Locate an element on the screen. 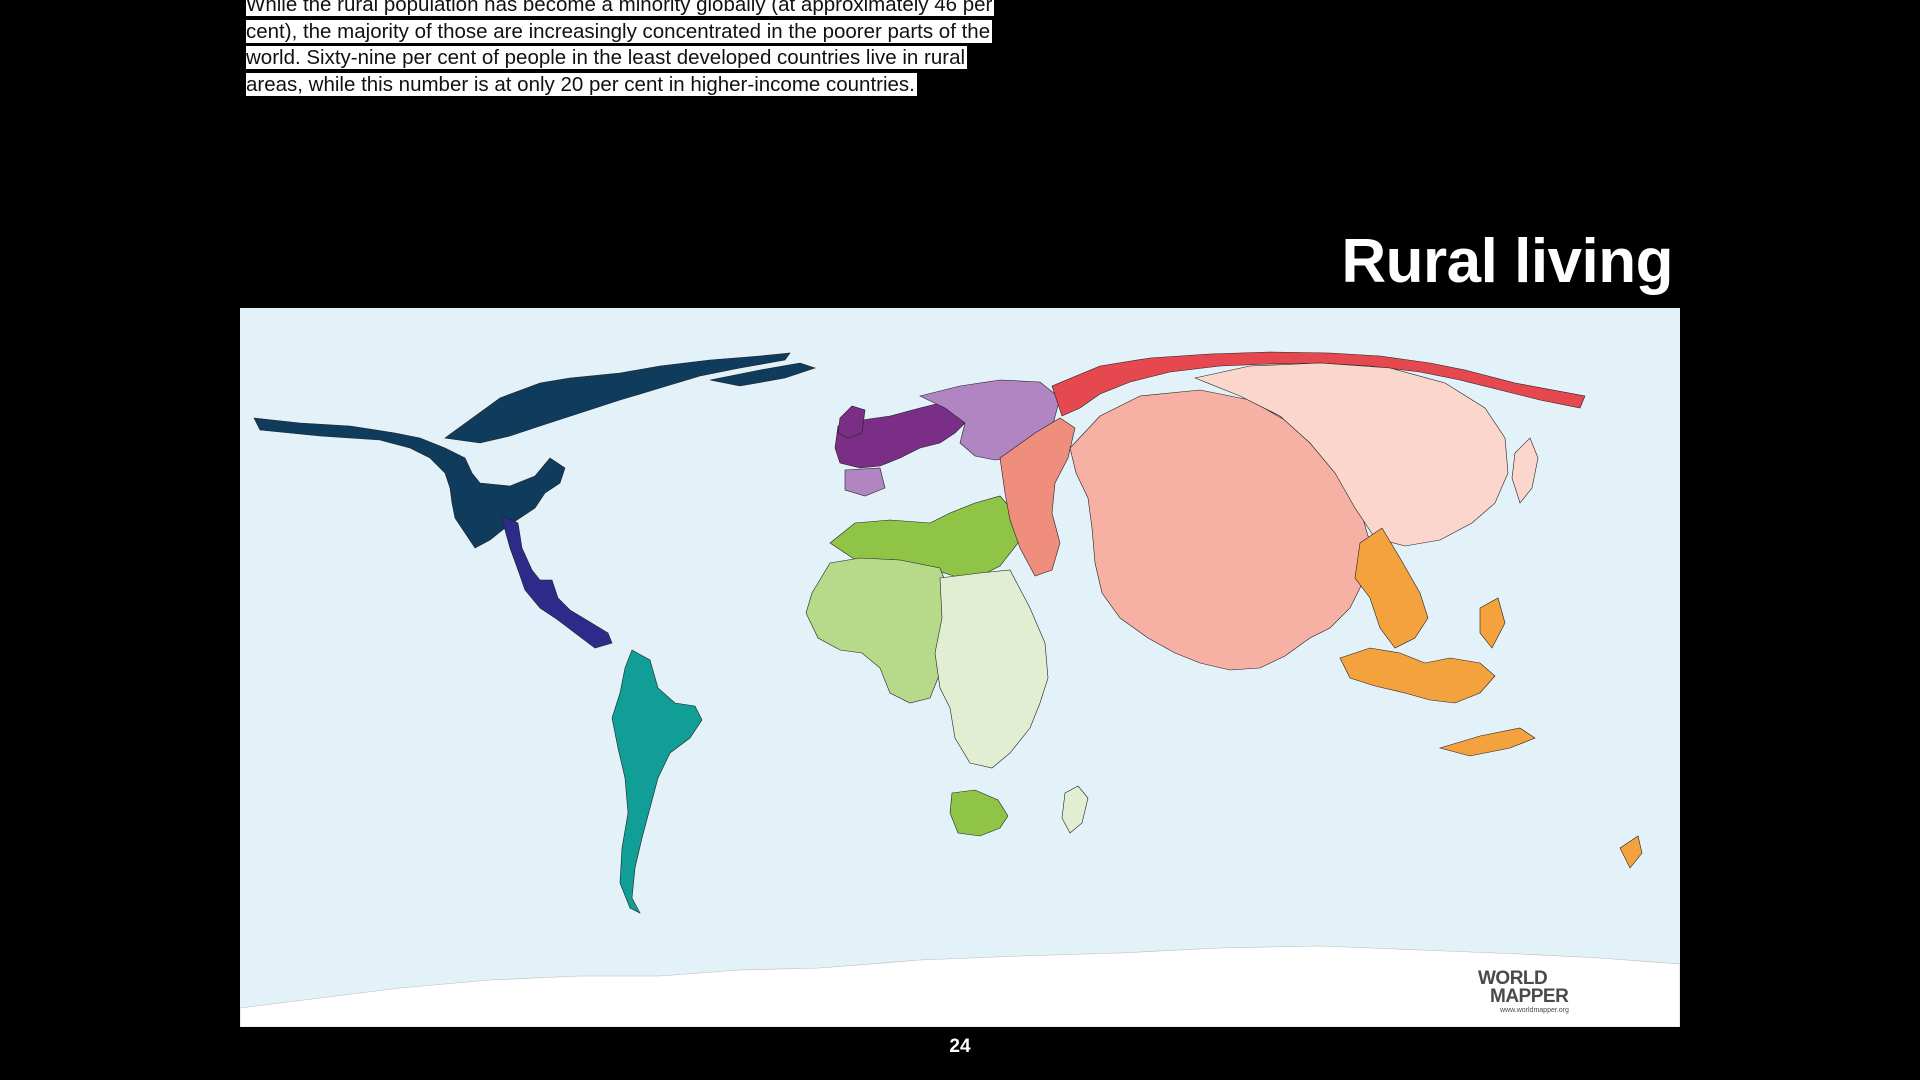  region-southern-africa-tip is located at coordinates (979, 813).